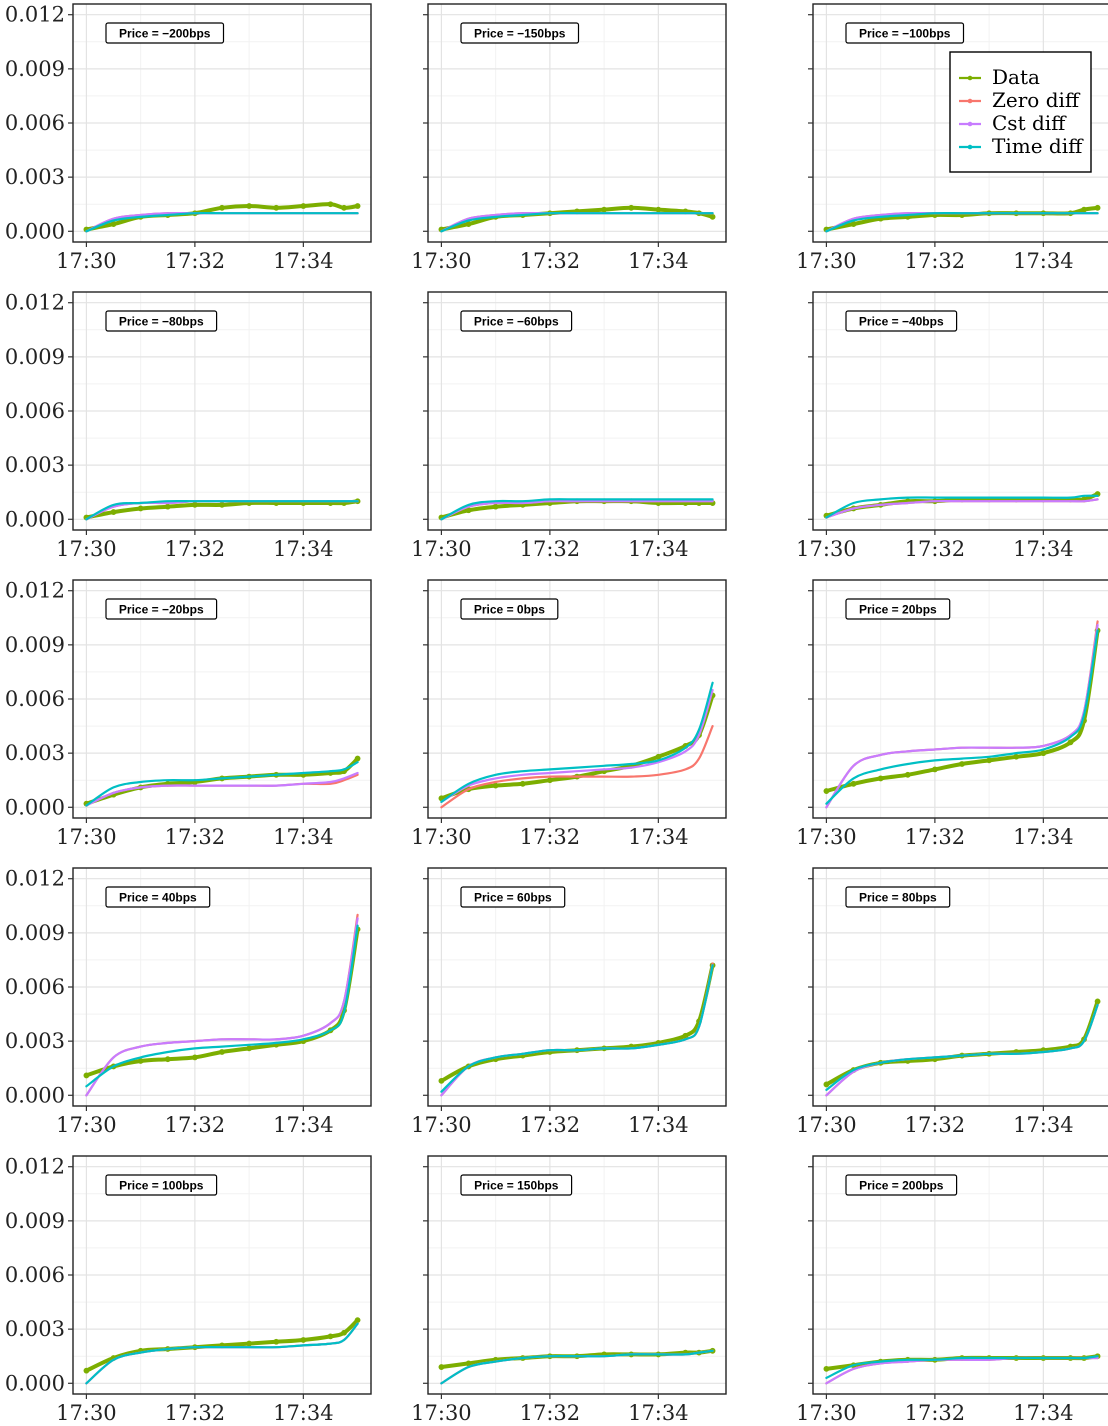 The width and height of the screenshot is (1108, 1426). What do you see at coordinates (1016, 77) in the screenshot?
I see `legend-label: Data` at bounding box center [1016, 77].